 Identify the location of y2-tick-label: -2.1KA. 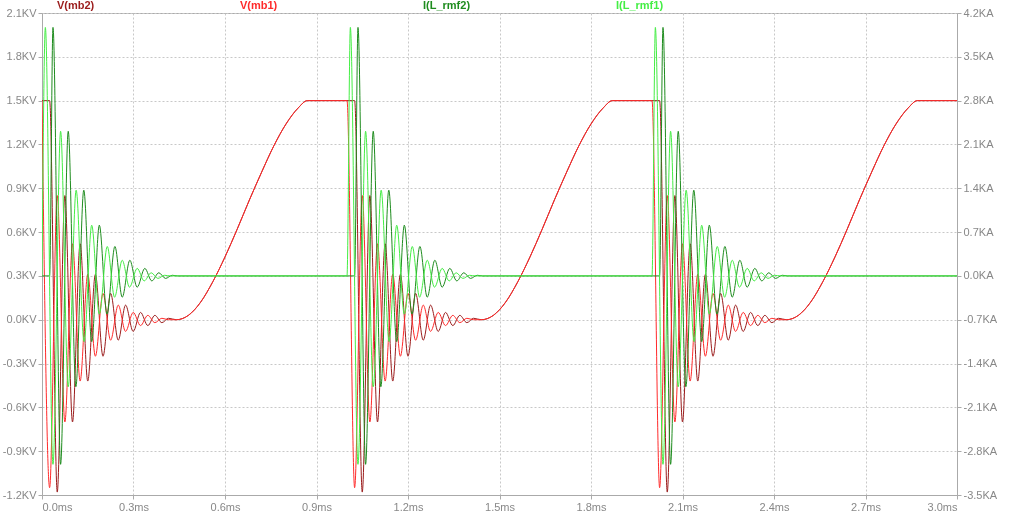
(980, 406).